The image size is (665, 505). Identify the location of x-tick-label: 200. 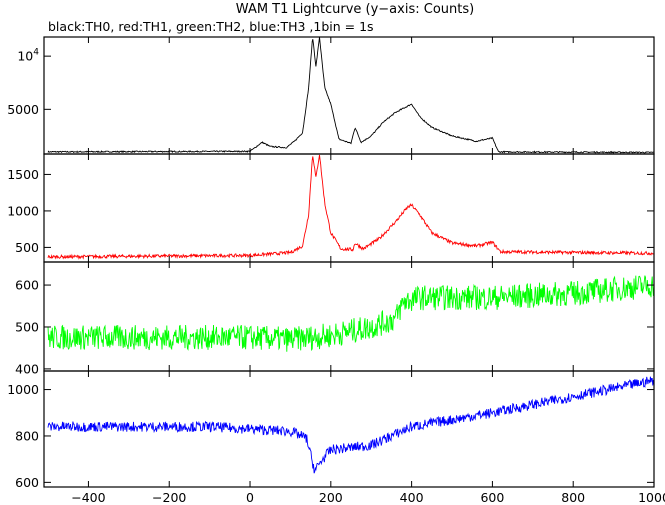
(331, 497).